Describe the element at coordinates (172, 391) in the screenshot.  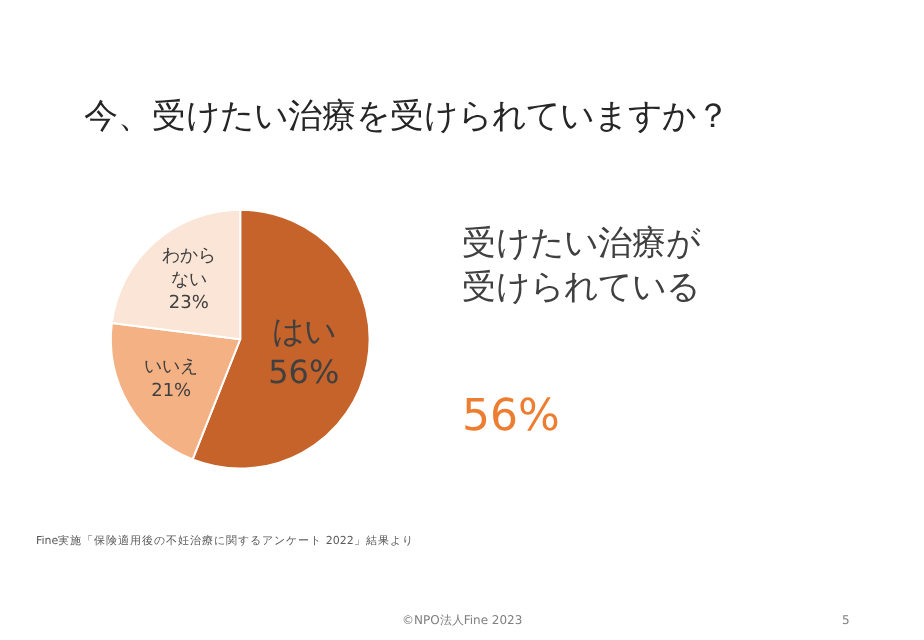
I see `data-label: 21%` at that location.